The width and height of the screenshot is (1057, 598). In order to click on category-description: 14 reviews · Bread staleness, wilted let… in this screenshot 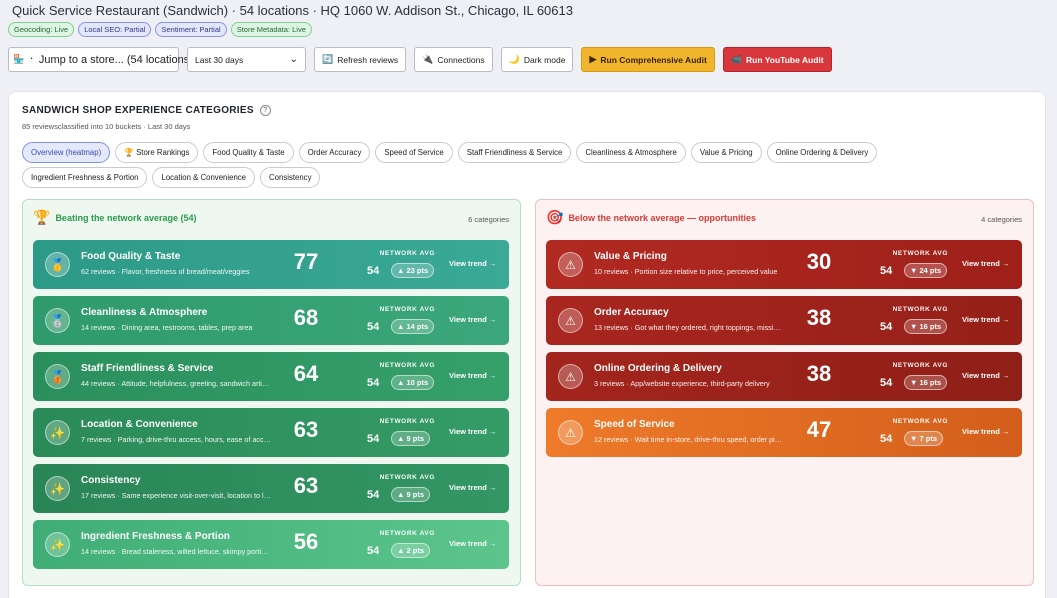, I will do `click(176, 551)`.